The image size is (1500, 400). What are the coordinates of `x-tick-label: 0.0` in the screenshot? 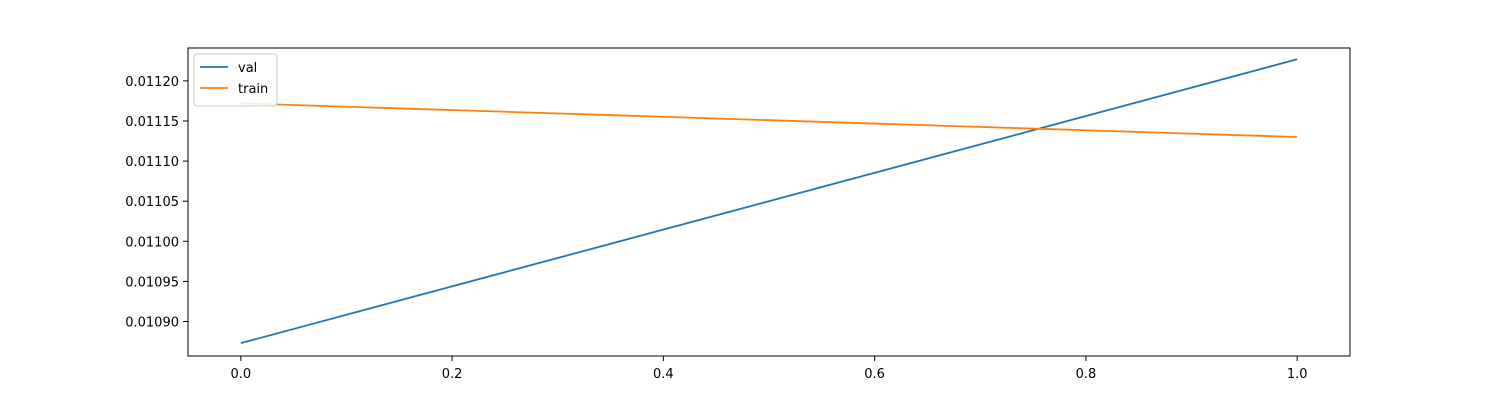 It's located at (240, 374).